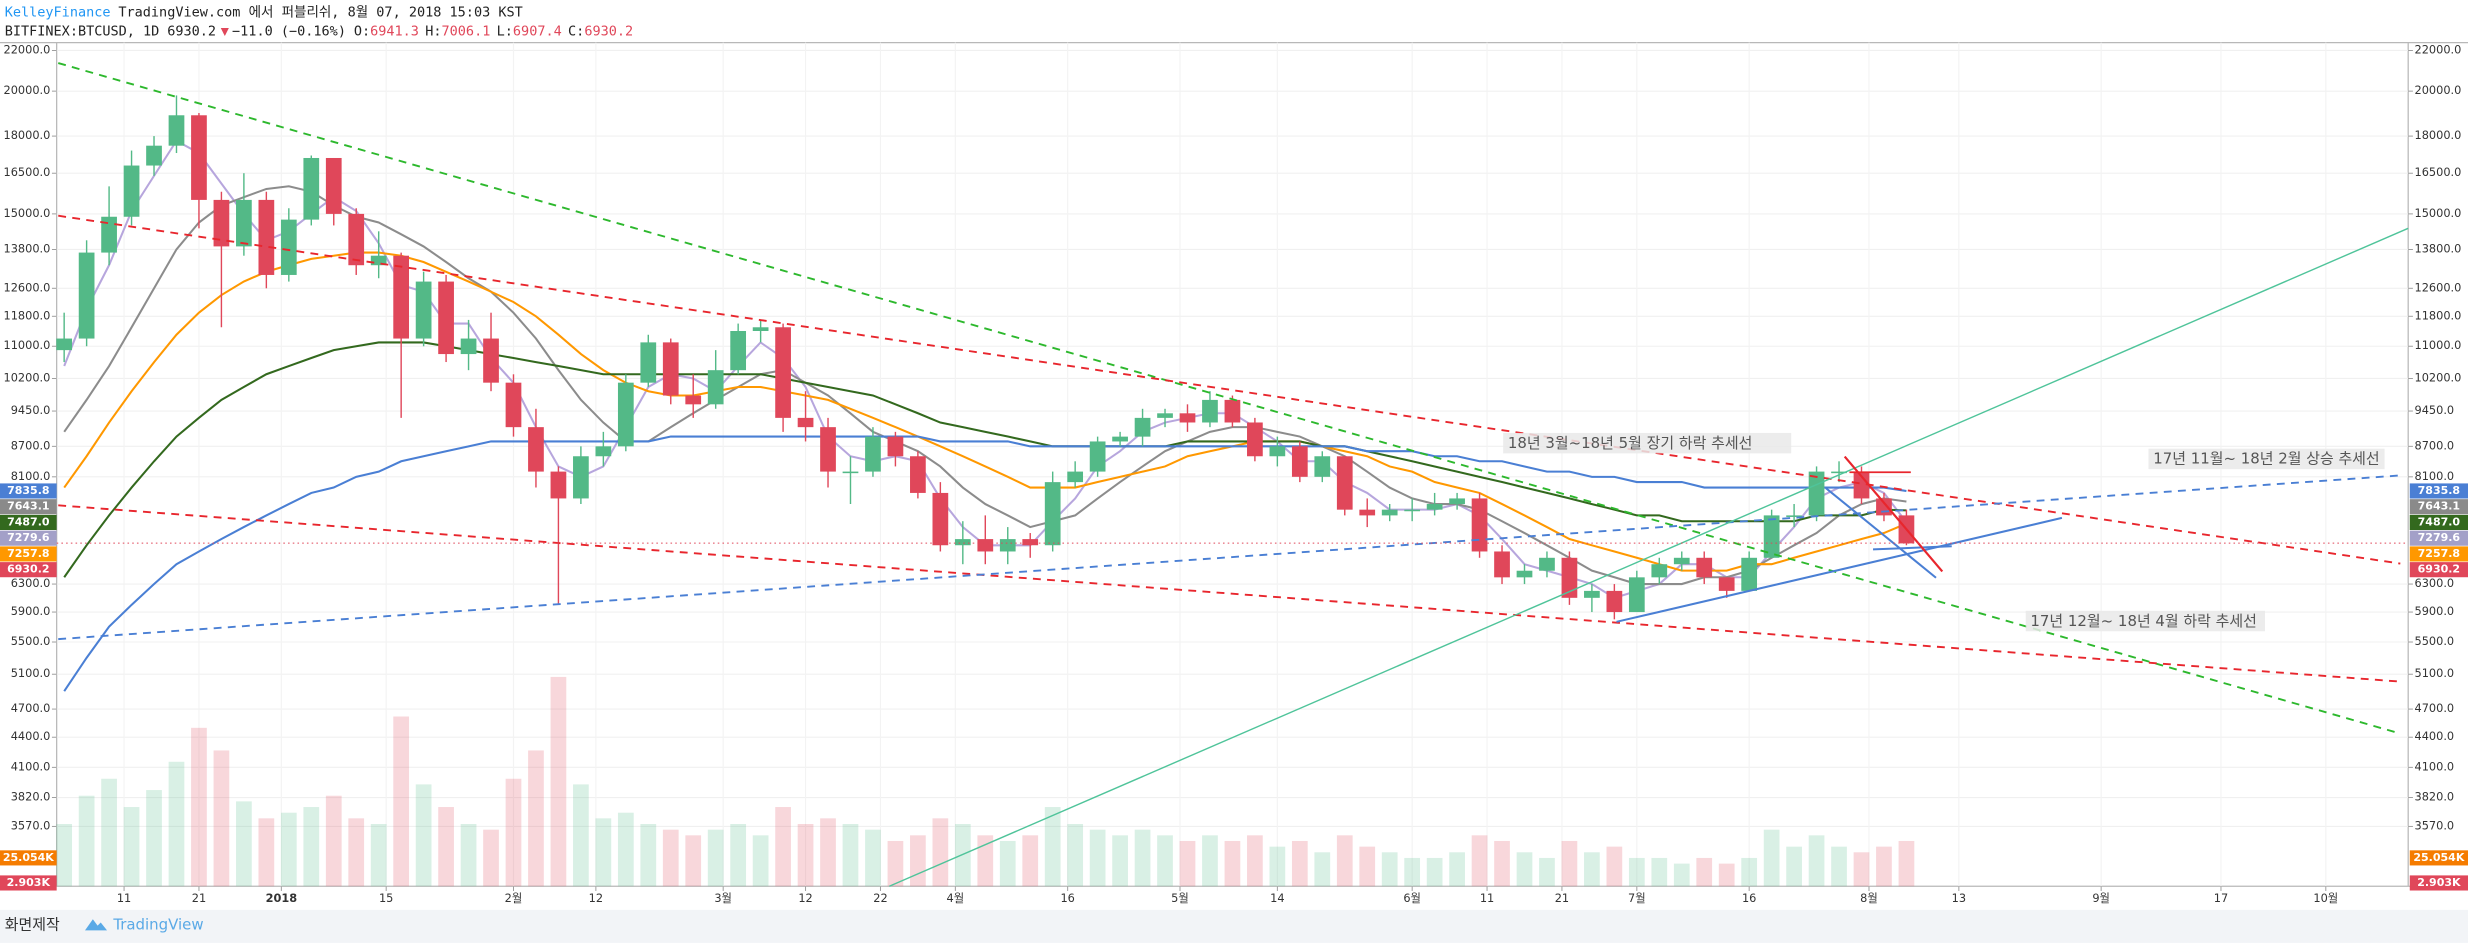 The height and width of the screenshot is (943, 2468). Describe the element at coordinates (27, 90) in the screenshot. I see `y-tick-label: 20000.0` at that location.